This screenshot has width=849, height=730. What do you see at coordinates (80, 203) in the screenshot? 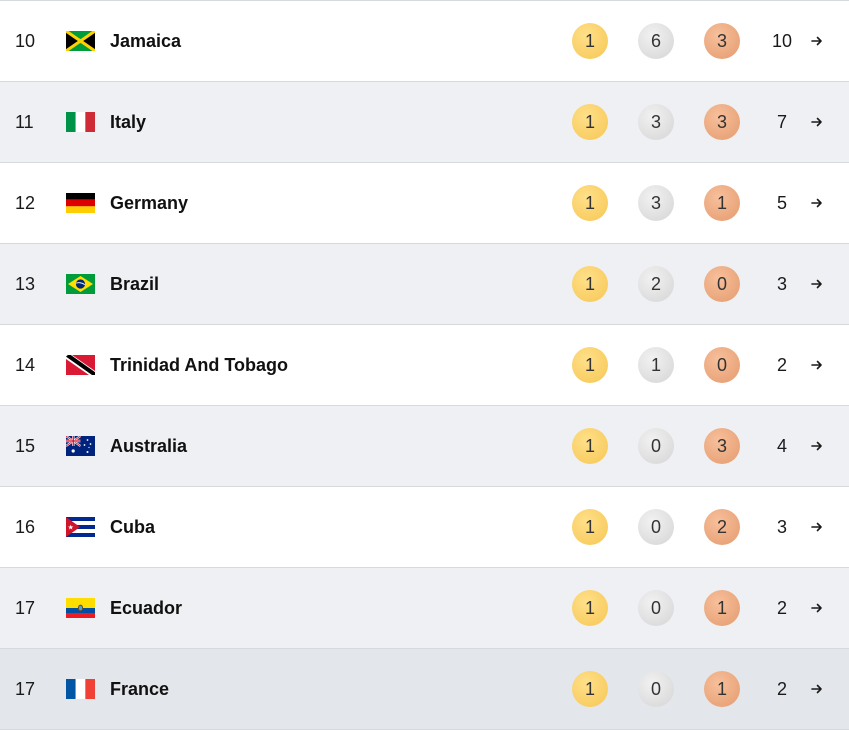
I see `germany-flag-icon` at bounding box center [80, 203].